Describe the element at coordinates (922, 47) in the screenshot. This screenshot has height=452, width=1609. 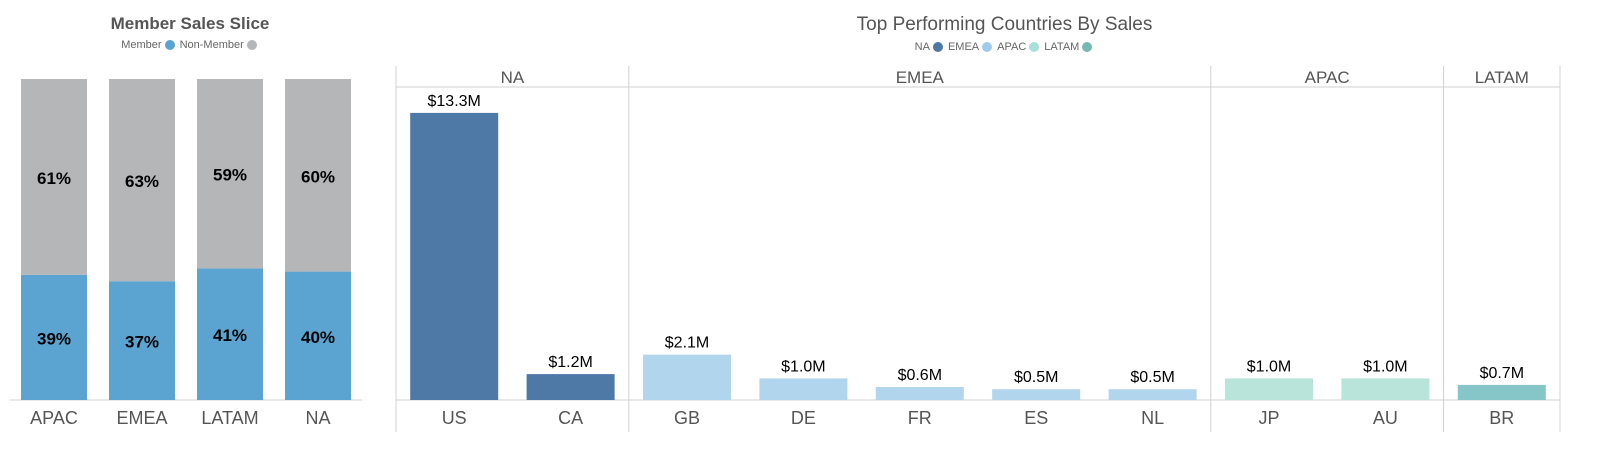
I see `legend-label-na: NA` at that location.